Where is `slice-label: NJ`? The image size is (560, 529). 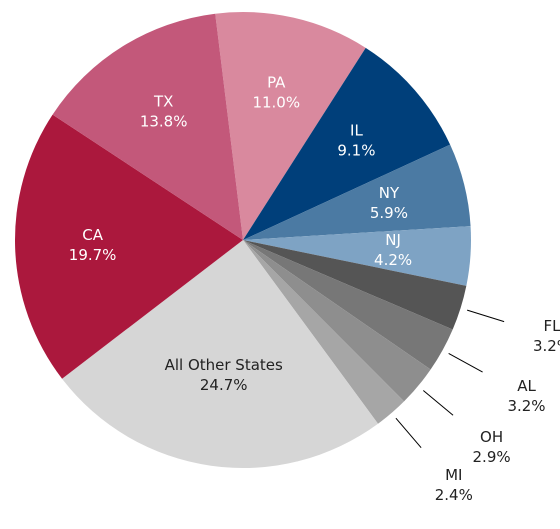 slice-label: NJ is located at coordinates (393, 240).